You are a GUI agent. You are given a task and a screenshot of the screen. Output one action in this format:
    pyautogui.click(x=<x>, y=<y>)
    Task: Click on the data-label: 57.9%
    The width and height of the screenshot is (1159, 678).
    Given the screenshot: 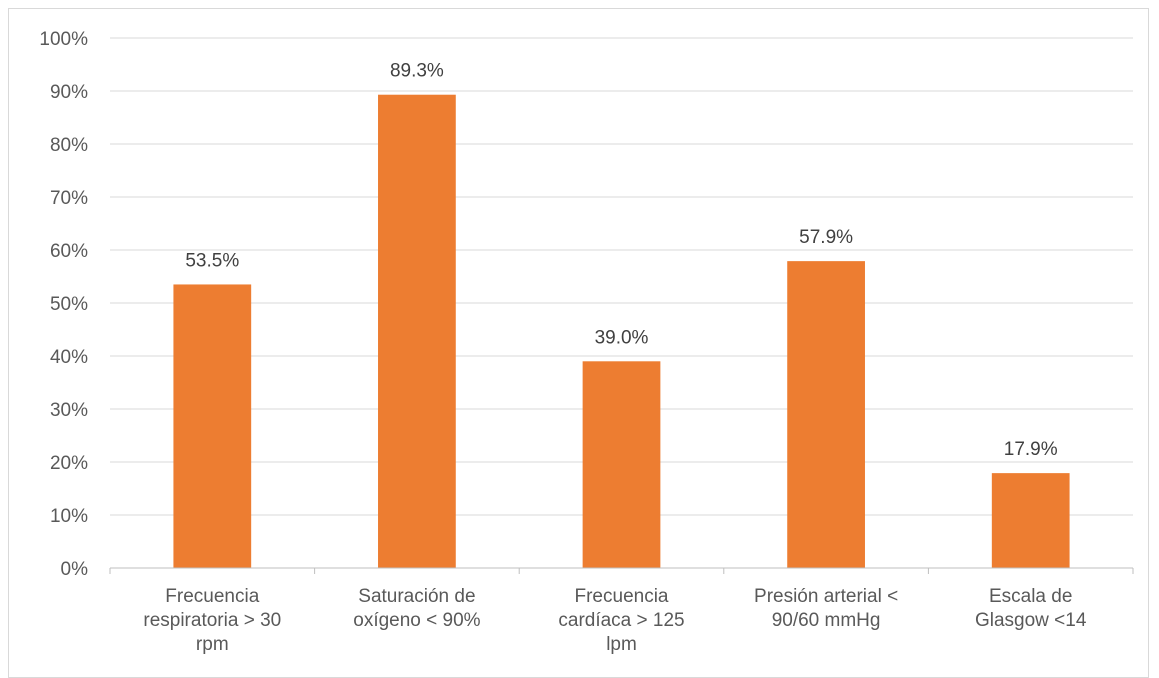 What is the action you would take?
    pyautogui.click(x=826, y=237)
    